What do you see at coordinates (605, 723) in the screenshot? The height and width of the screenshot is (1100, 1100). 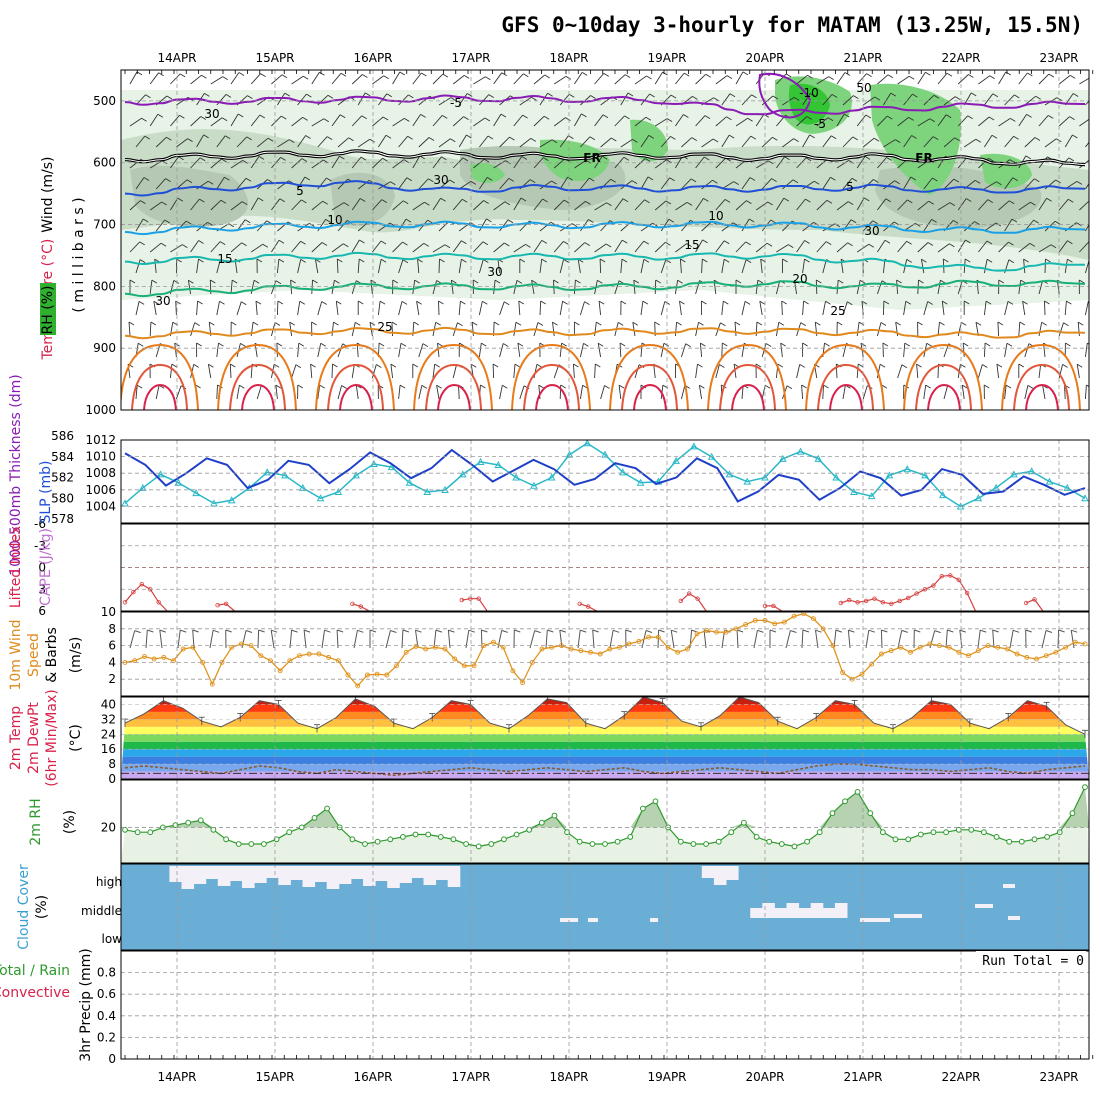 I see `temperature-band` at bounding box center [605, 723].